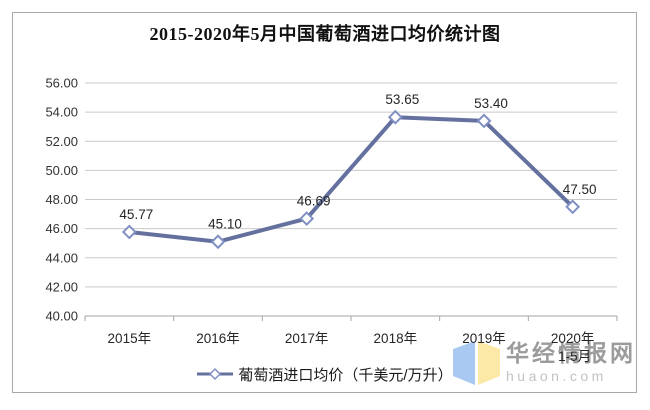  What do you see at coordinates (61, 199) in the screenshot?
I see `y-axis-tick-label: 48.00` at bounding box center [61, 199].